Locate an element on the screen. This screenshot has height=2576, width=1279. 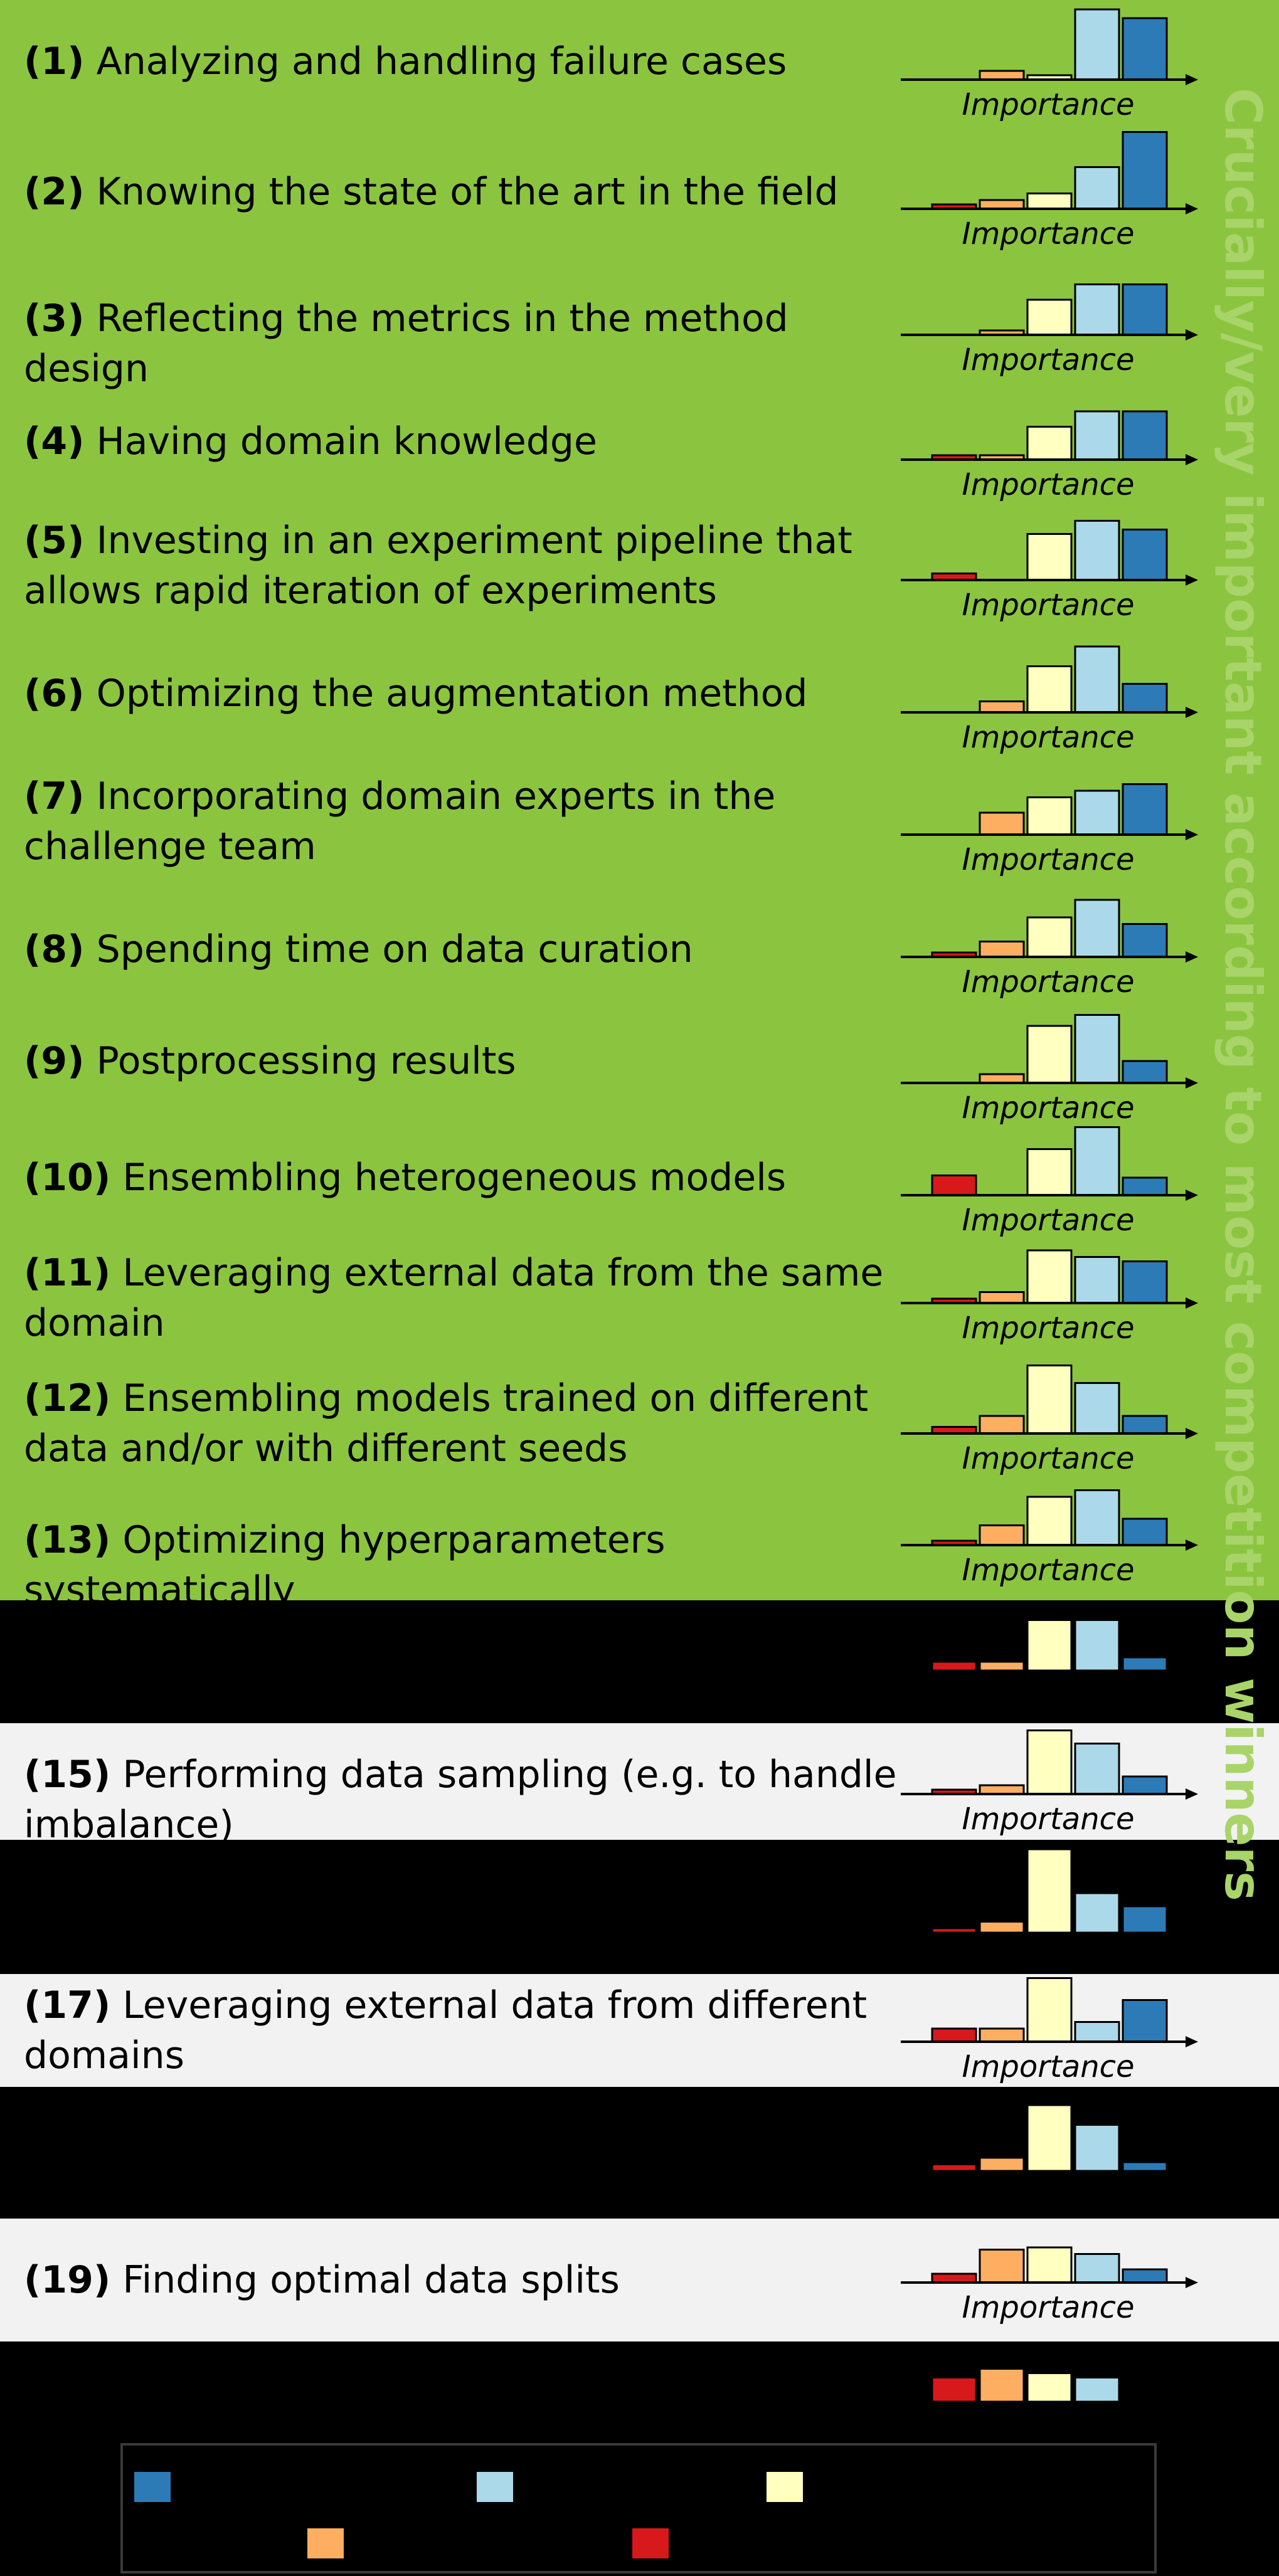
item-number: (13) is located at coordinates (67, 1540).